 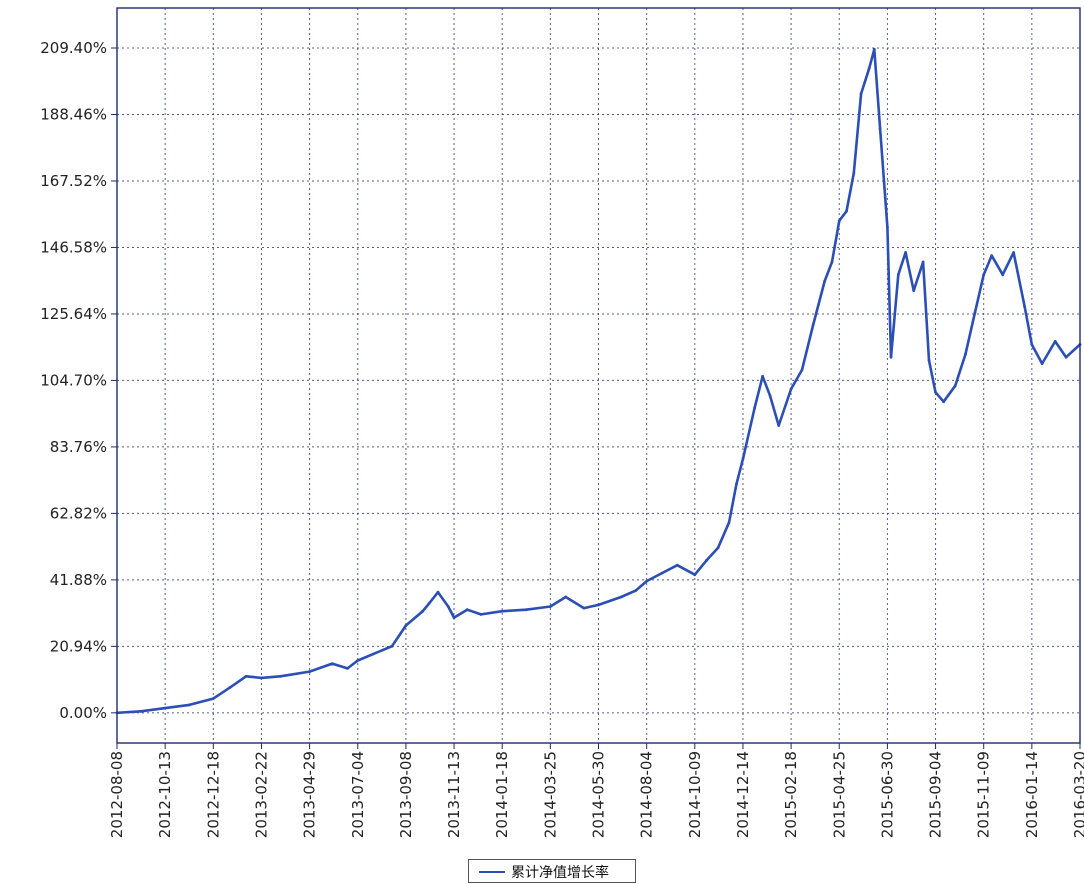 What do you see at coordinates (887, 794) in the screenshot?
I see `x-tick-label: 2015-06-30` at bounding box center [887, 794].